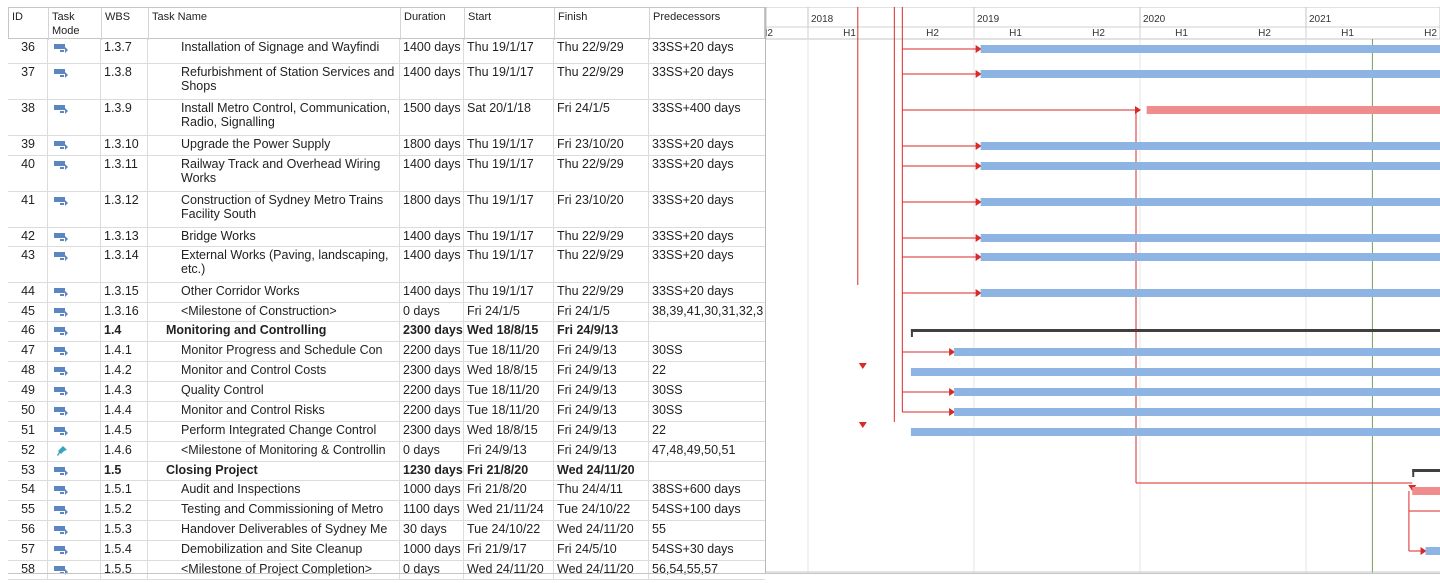 Image resolution: width=1440 pixels, height=583 pixels. What do you see at coordinates (659, 370) in the screenshot?
I see `predecessors-cell: 22` at bounding box center [659, 370].